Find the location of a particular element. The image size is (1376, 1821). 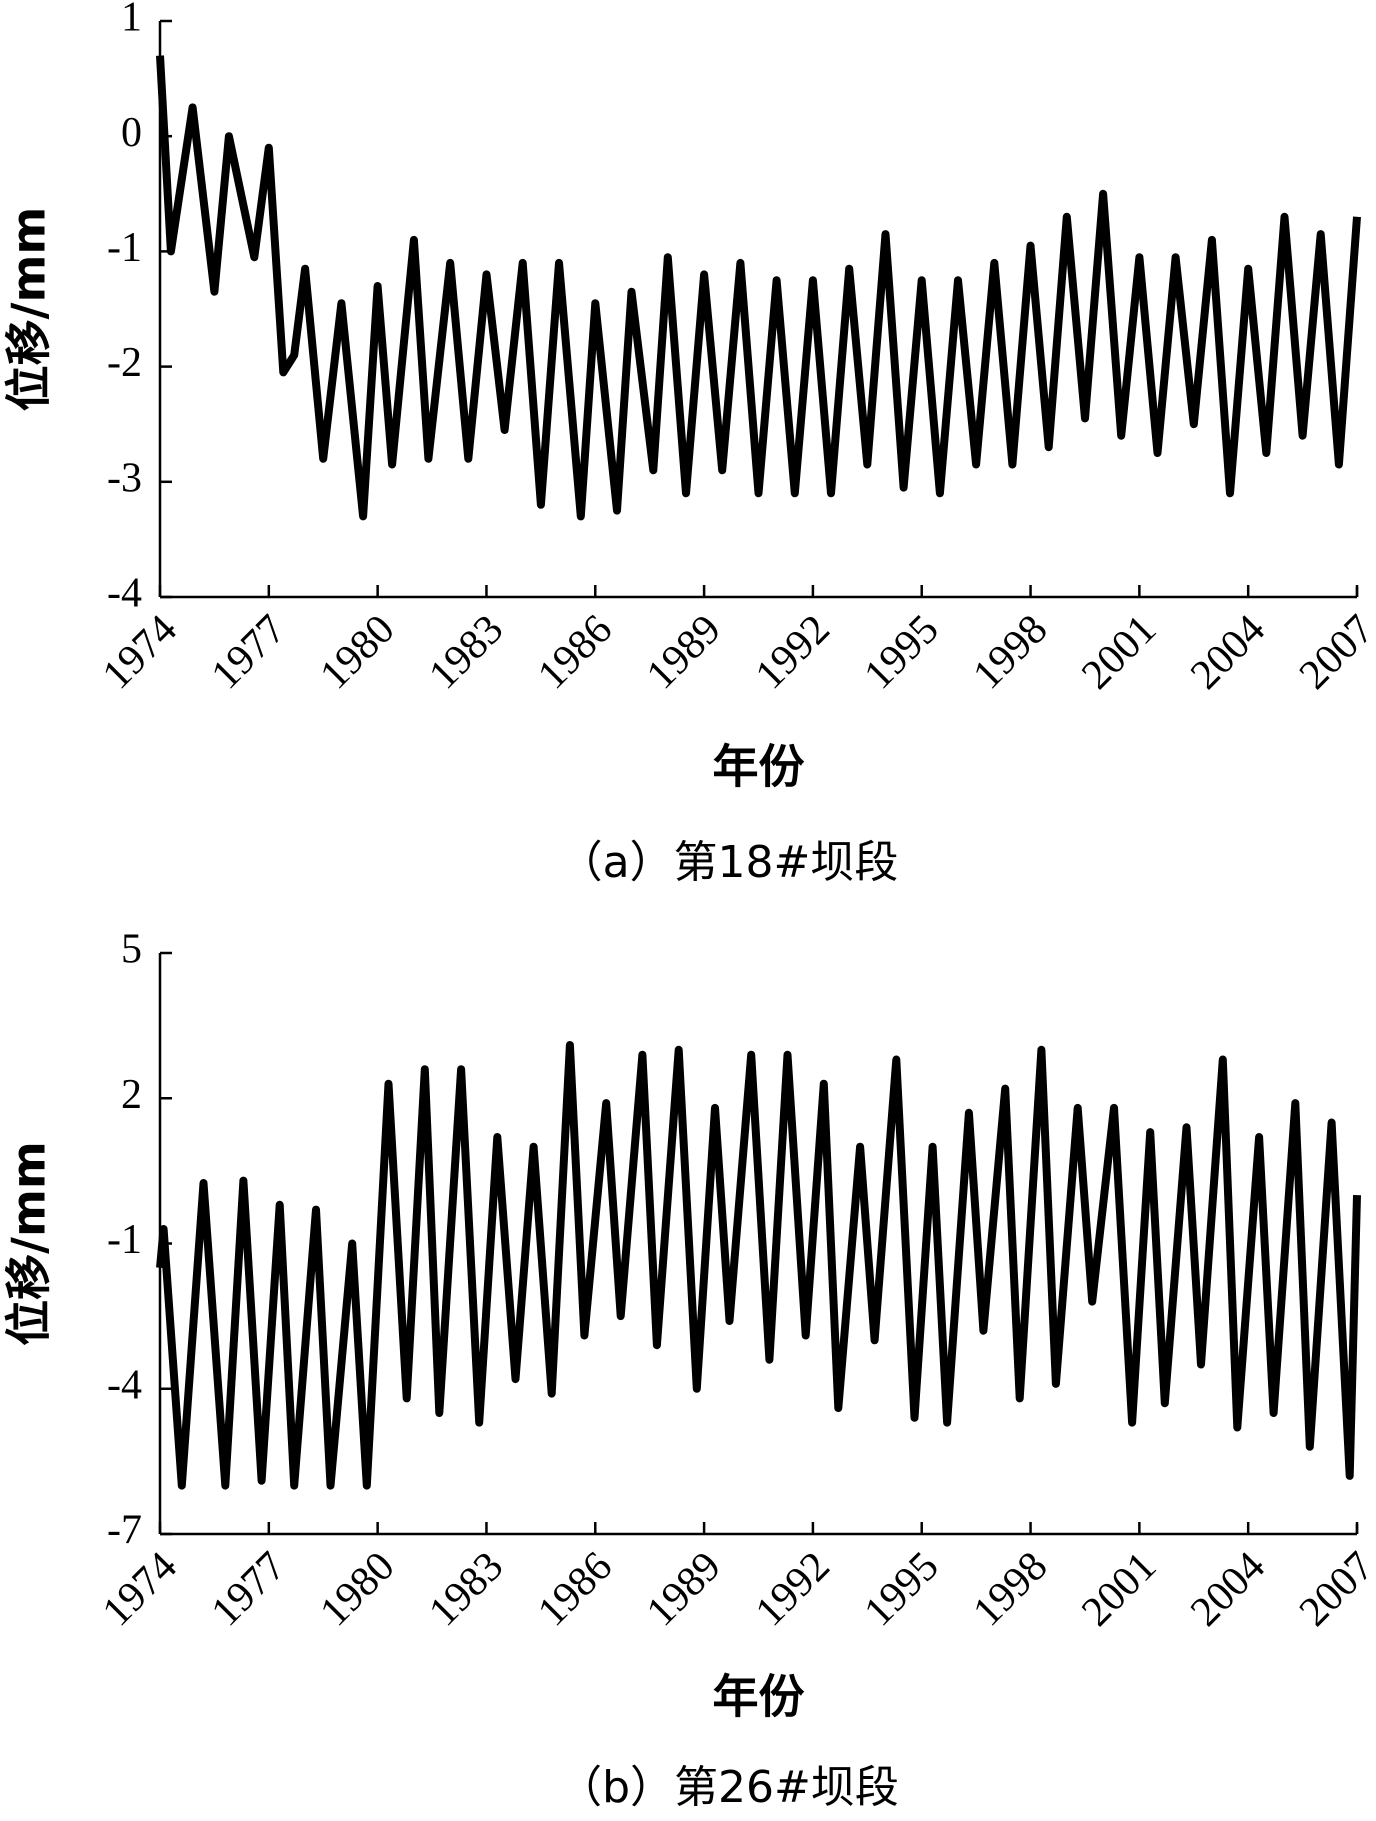

caption: （a）第18#坝段 is located at coordinates (729, 862).